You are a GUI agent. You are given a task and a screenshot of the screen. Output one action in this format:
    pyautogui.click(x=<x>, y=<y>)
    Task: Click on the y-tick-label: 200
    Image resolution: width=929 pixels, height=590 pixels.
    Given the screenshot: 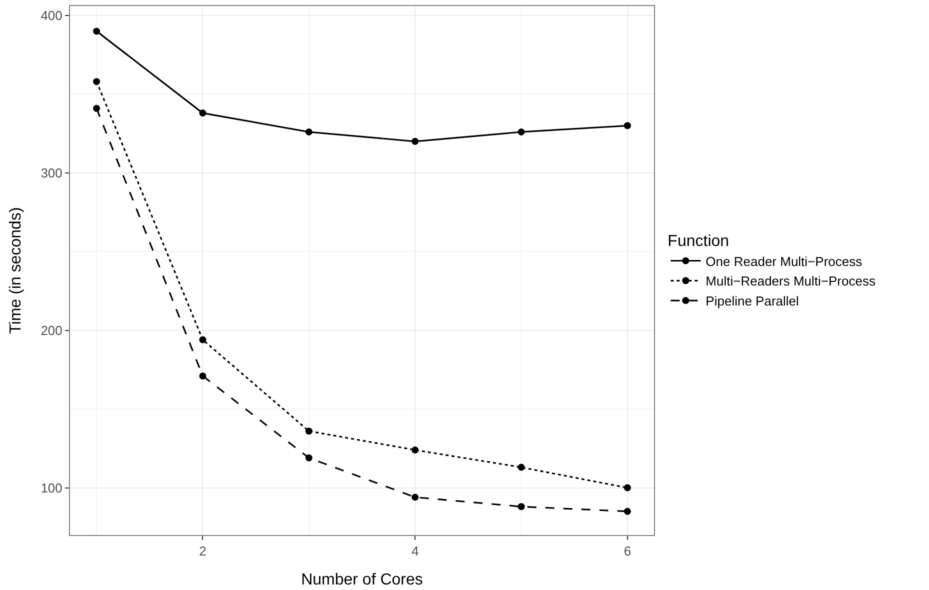 What is the action you would take?
    pyautogui.click(x=51, y=330)
    